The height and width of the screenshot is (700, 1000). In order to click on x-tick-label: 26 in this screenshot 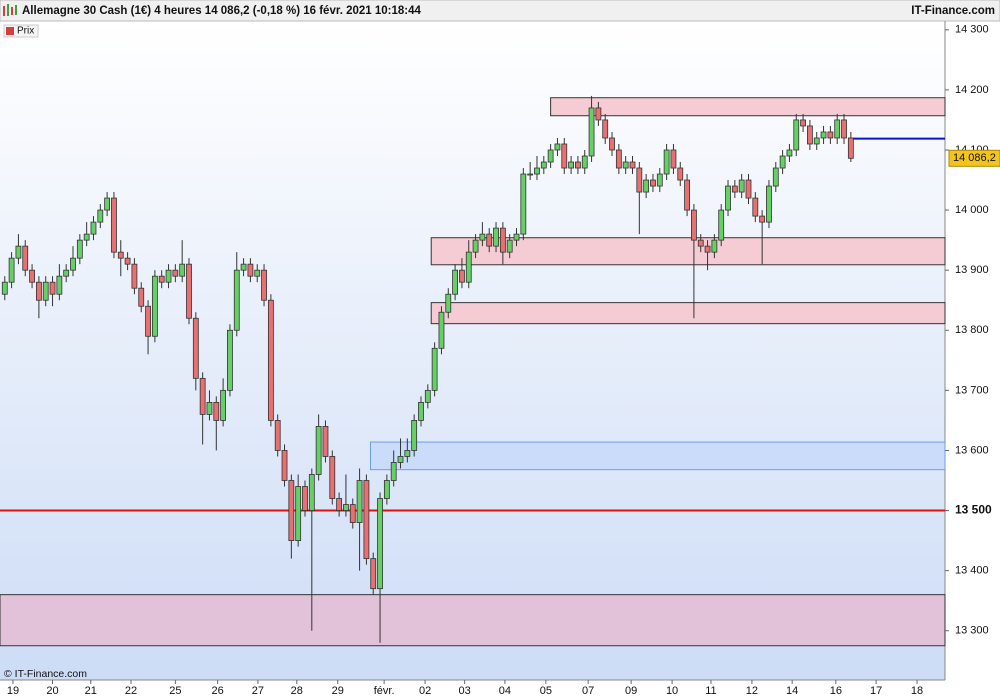, I will do `click(218, 691)`.